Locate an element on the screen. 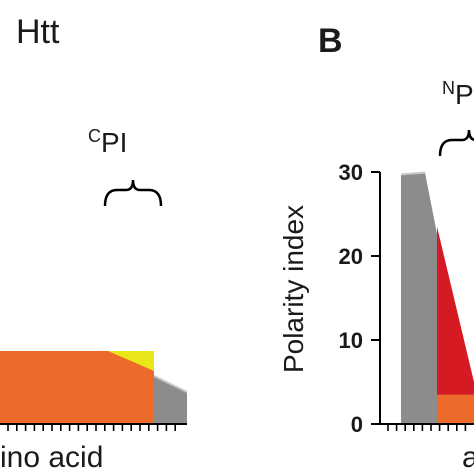 This screenshot has height=474, width=474. panel-b-letter: B is located at coordinates (330, 41).